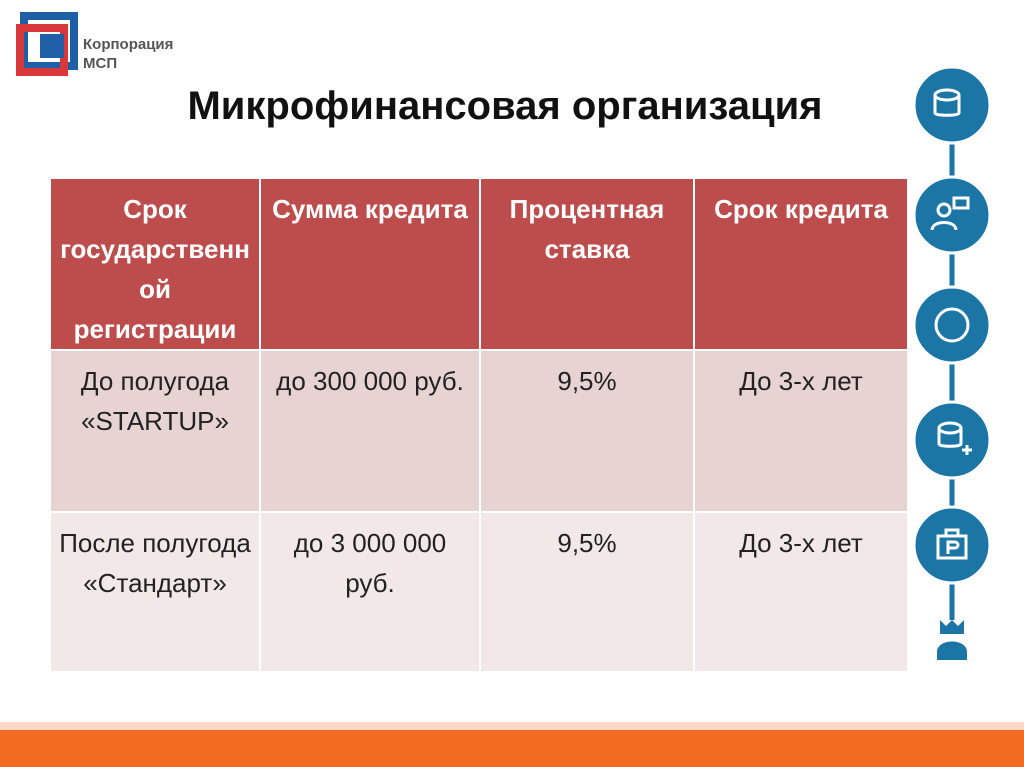  Describe the element at coordinates (952, 362) in the screenshot. I see `side-icons` at that location.